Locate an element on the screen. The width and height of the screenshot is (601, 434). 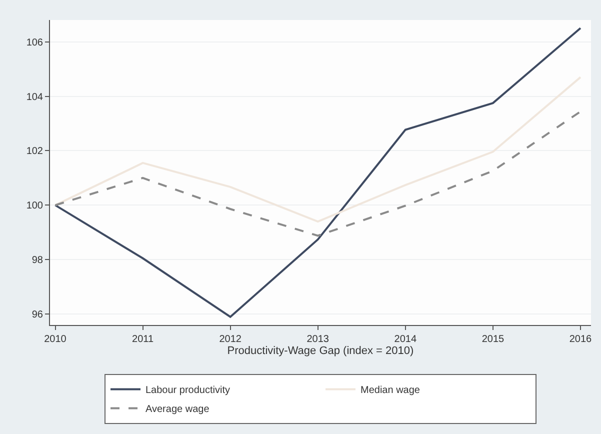
legend-label: Labour productivity is located at coordinates (188, 390).